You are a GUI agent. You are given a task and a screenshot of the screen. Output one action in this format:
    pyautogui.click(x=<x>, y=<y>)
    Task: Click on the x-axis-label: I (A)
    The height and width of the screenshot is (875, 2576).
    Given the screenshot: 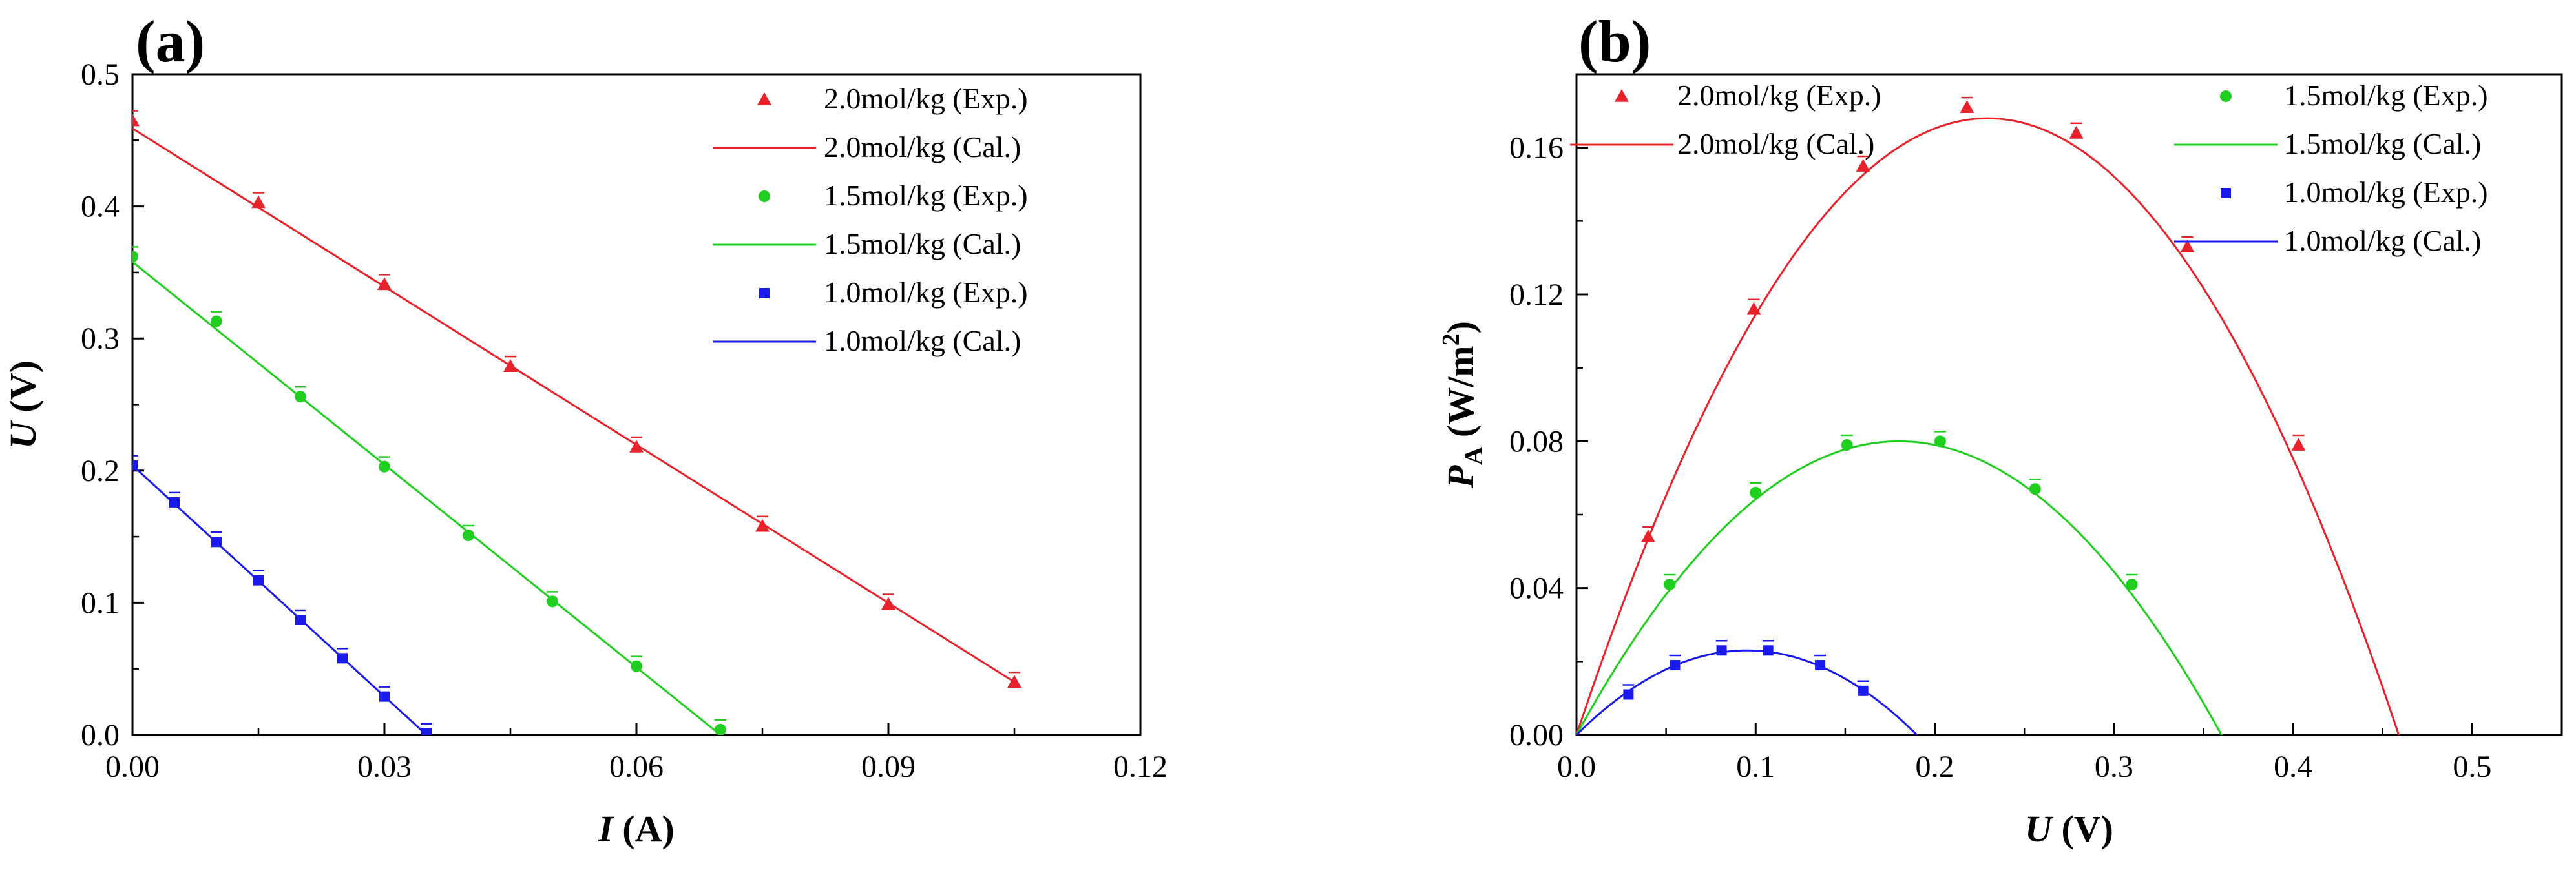 What is the action you would take?
    pyautogui.click(x=636, y=829)
    